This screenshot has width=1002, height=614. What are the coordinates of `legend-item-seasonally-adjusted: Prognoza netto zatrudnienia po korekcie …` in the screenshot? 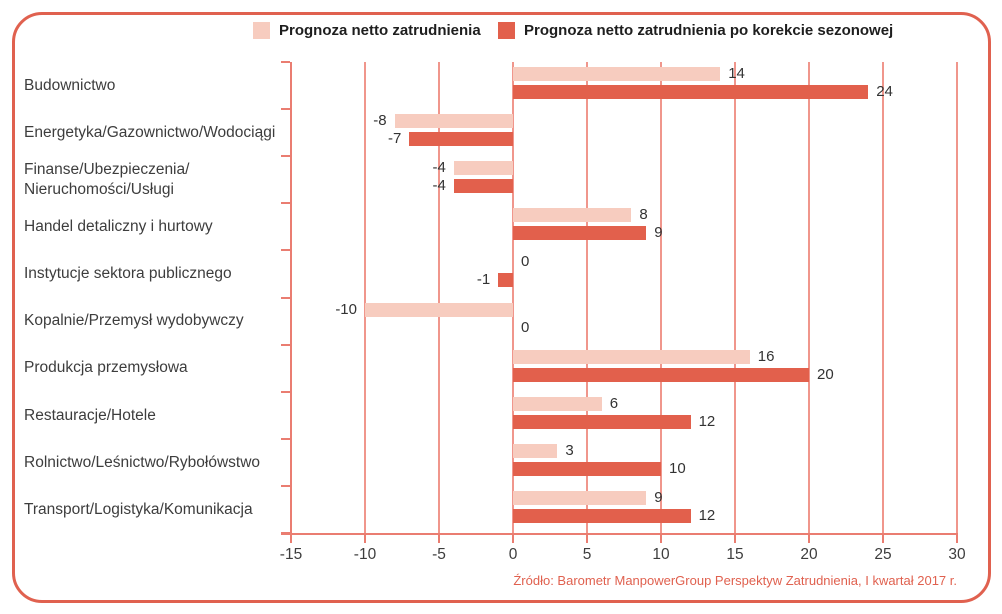 It's located at (695, 30).